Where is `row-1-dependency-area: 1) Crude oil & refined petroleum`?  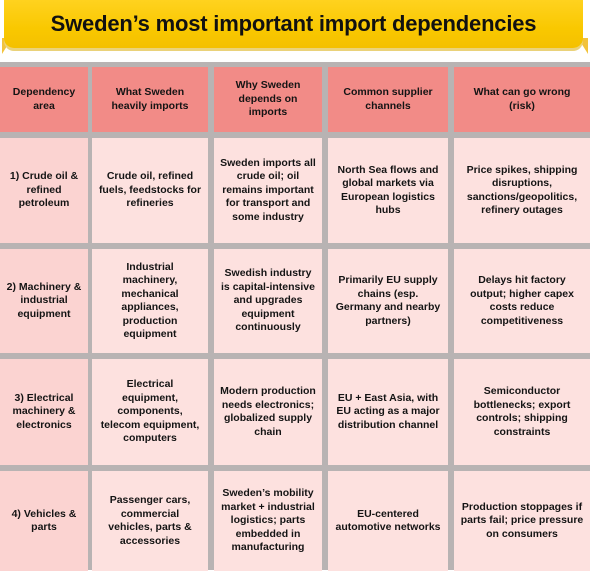
row-1-dependency-area: 1) Crude oil & refined petroleum is located at coordinates (44, 190).